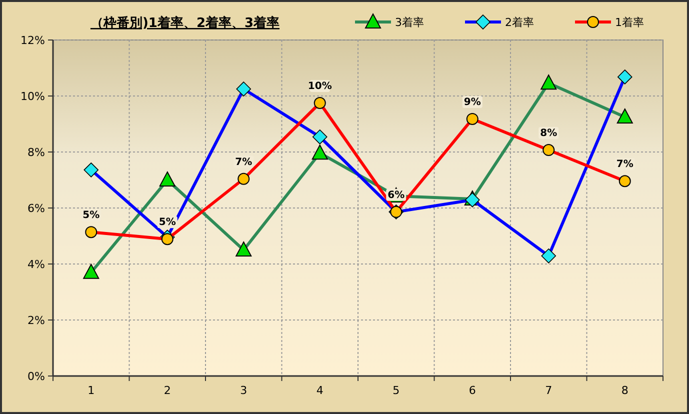 The width and height of the screenshot is (689, 414). I want to click on data-label: 10%, so click(320, 86).